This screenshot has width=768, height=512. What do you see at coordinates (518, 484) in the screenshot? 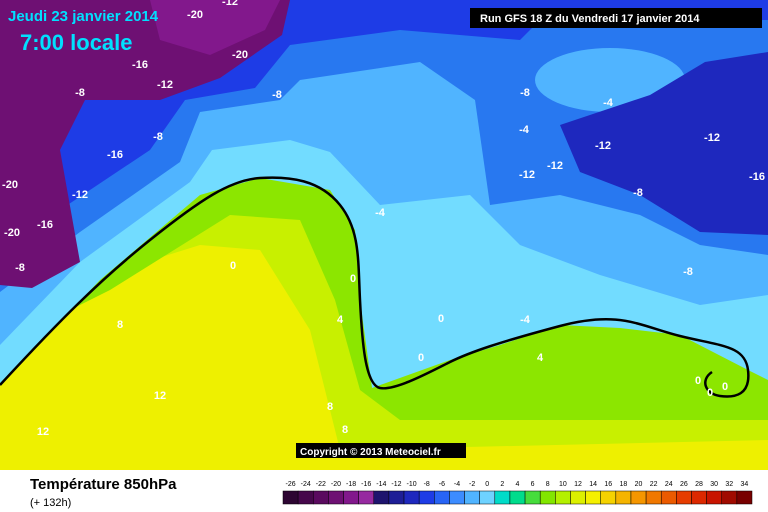
I see `scale-label: 4` at bounding box center [518, 484].